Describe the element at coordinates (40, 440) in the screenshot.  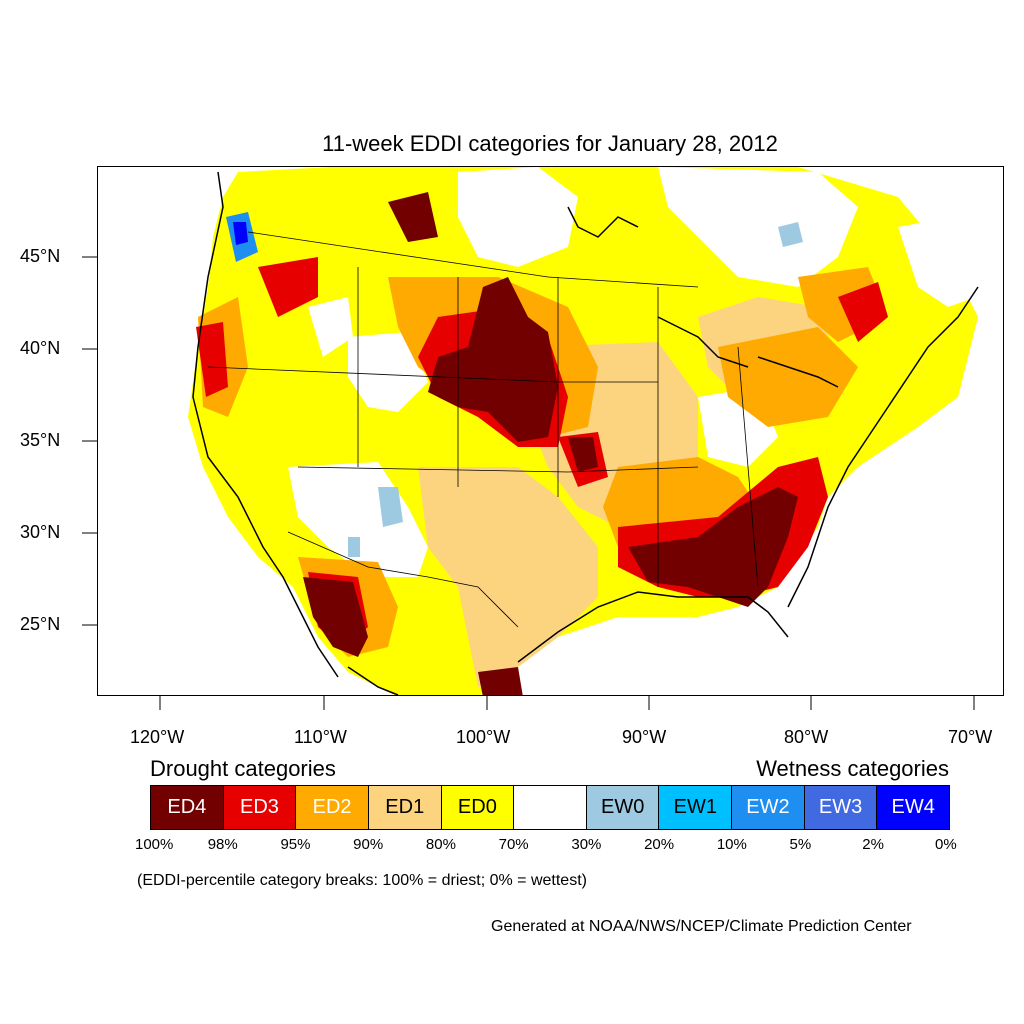
I see `lat-label-35: 35°N` at that location.